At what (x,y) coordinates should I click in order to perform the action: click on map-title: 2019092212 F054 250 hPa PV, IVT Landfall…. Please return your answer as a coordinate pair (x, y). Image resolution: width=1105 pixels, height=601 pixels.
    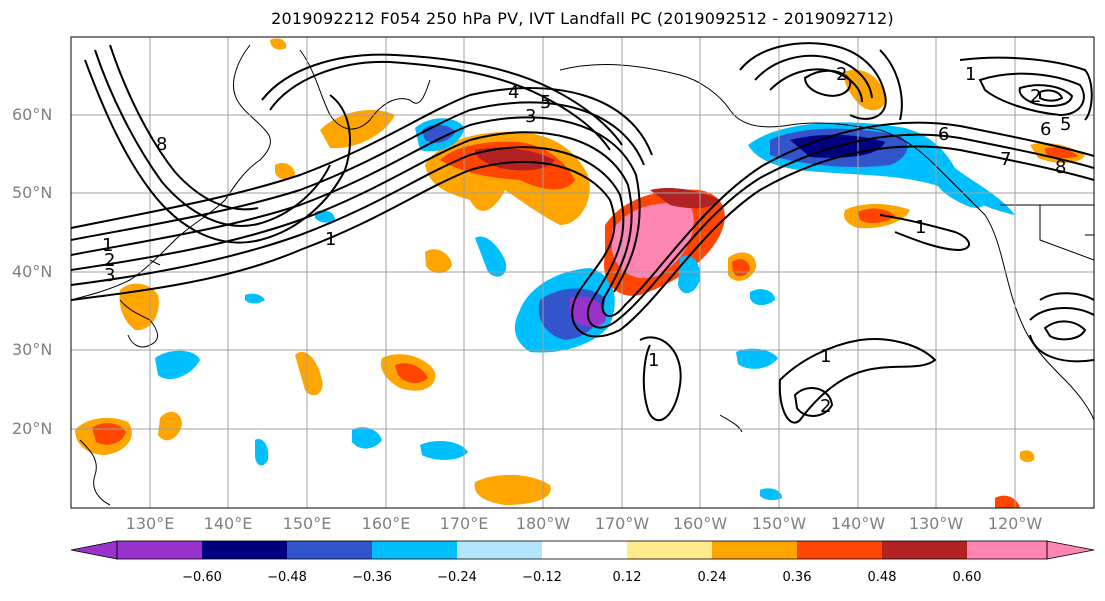
    Looking at the image, I should click on (582, 18).